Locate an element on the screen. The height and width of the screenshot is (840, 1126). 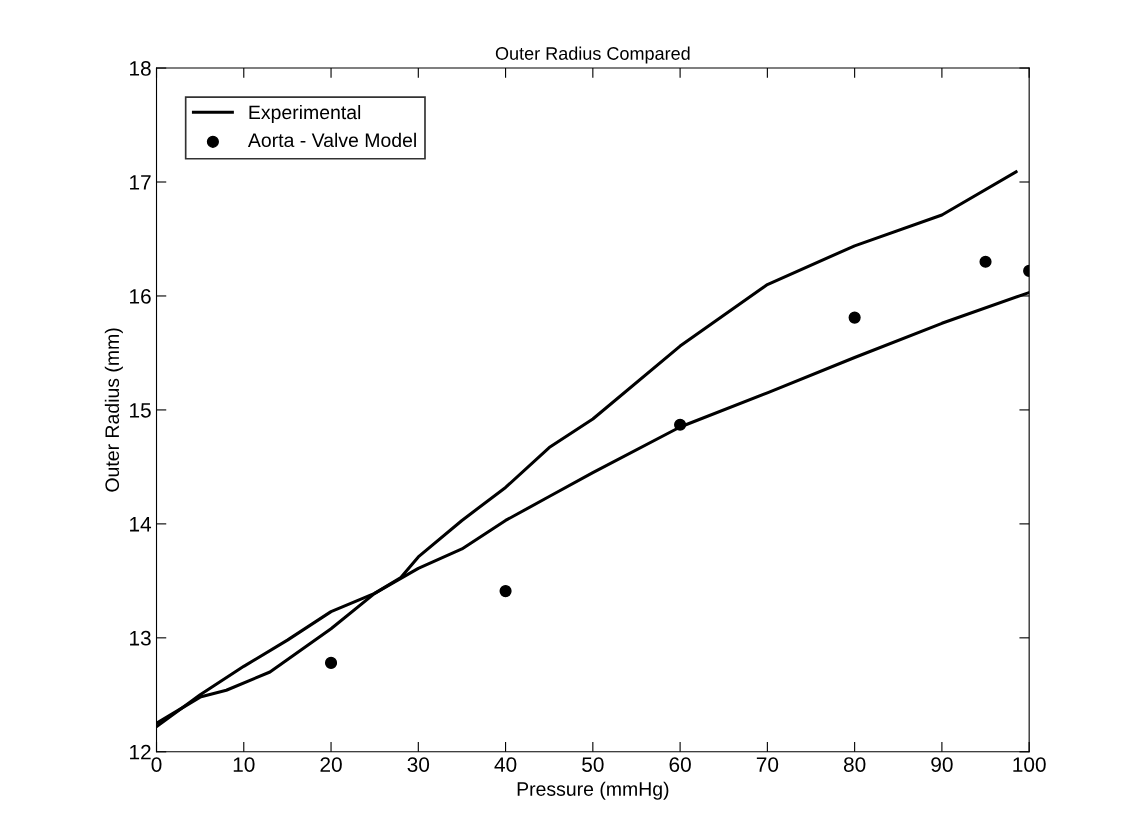
y-tick-label: 16 is located at coordinates (140, 296).